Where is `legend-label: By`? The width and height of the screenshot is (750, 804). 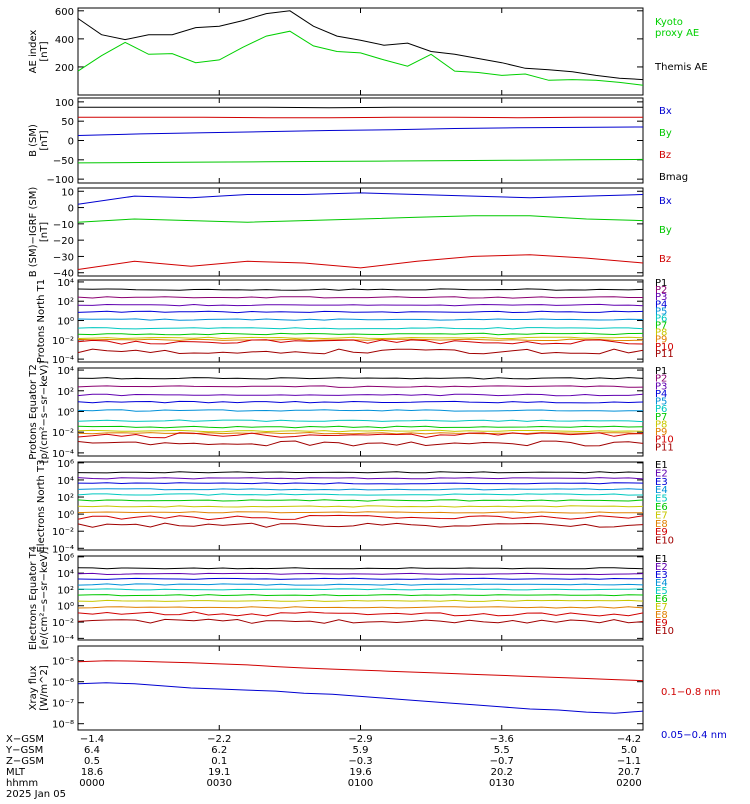 legend-label: By is located at coordinates (665, 230).